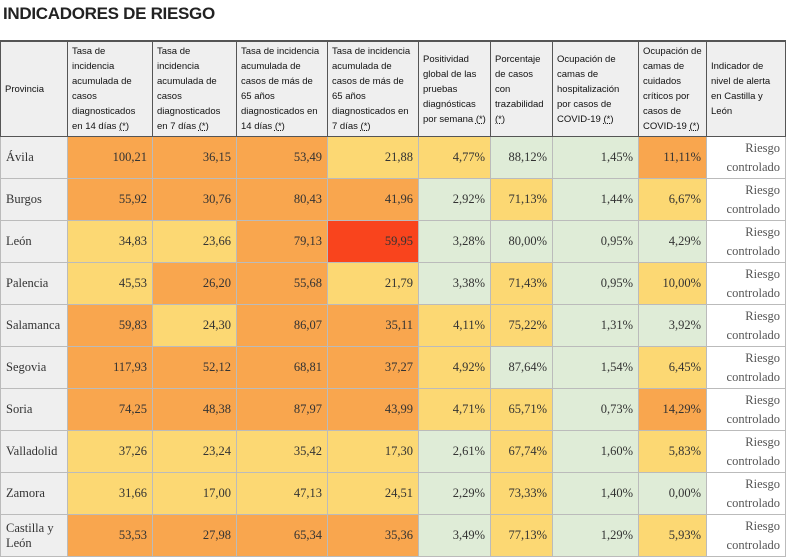  I want to click on indicator-cell: 17,00, so click(194, 493).